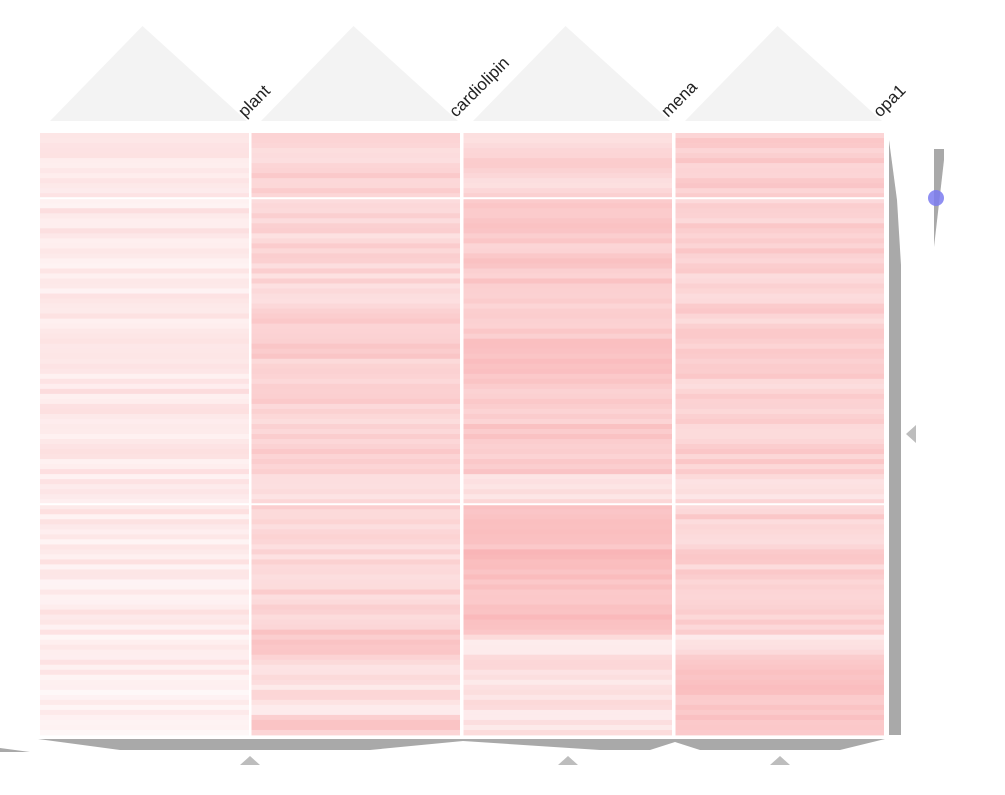 The width and height of the screenshot is (1005, 795). I want to click on legend-slider-handle, so click(936, 198).